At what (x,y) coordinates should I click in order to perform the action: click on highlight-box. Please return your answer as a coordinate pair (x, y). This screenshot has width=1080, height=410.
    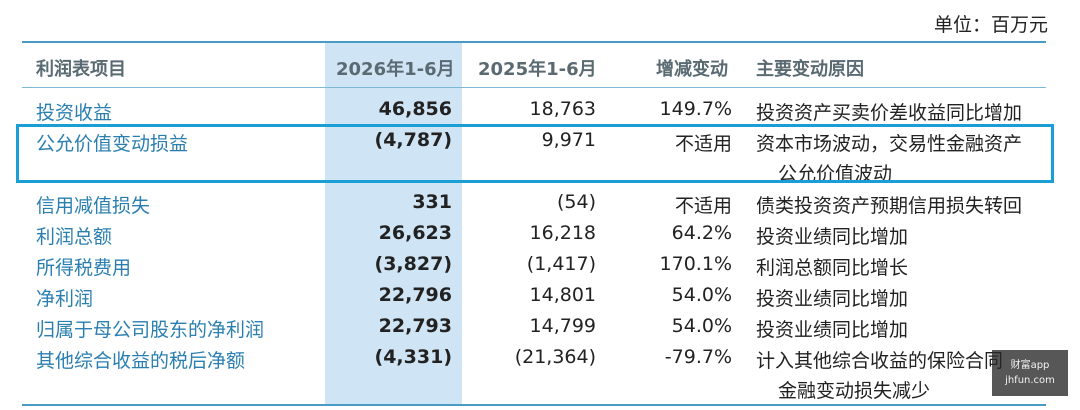
    Looking at the image, I should click on (535, 153).